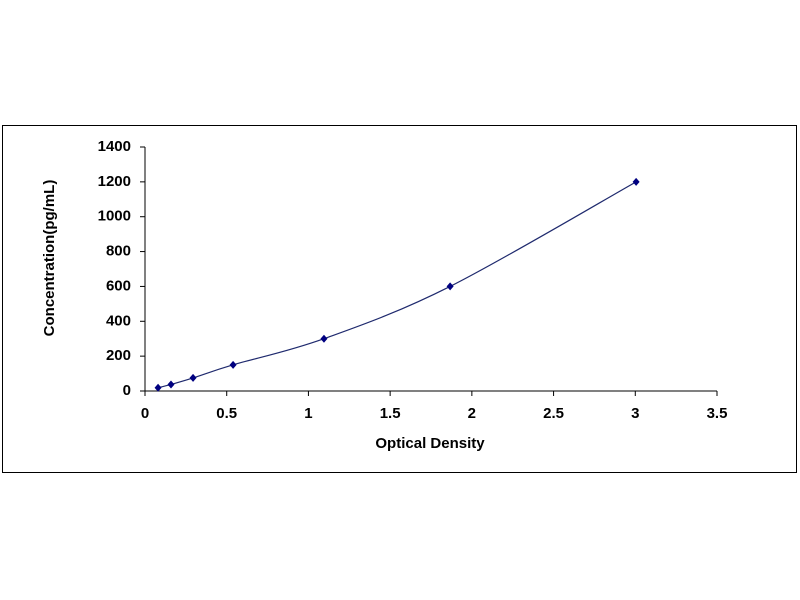 This screenshot has width=800, height=600. Describe the element at coordinates (553, 413) in the screenshot. I see `x-tick-label: 2.5` at that location.